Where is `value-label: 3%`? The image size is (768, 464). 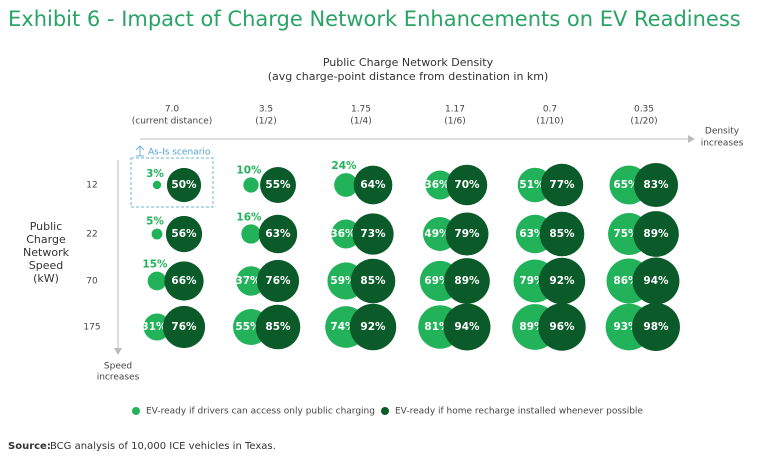 value-label: 3% is located at coordinates (155, 174).